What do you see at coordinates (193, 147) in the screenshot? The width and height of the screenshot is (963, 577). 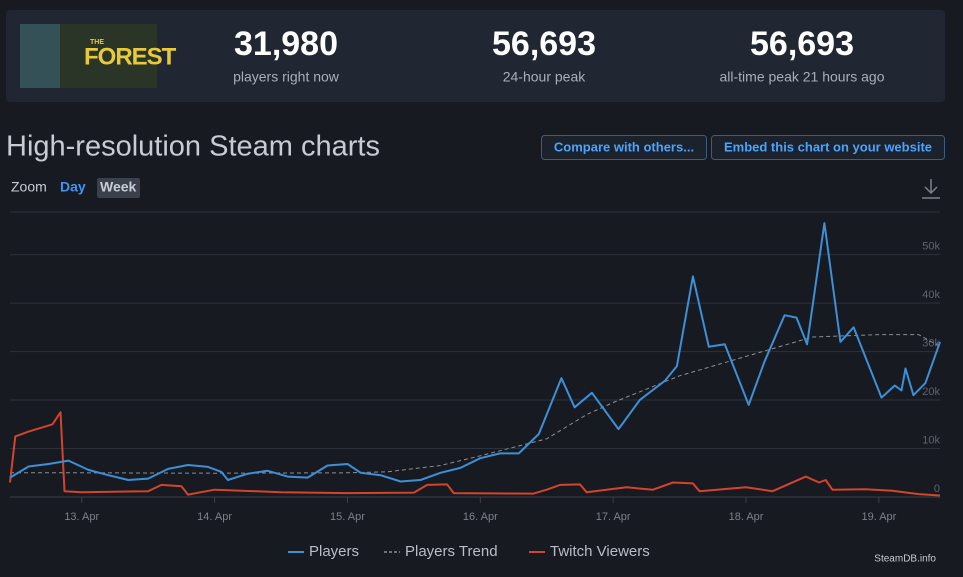 I see `page-title: High-resolution Steam charts` at bounding box center [193, 147].